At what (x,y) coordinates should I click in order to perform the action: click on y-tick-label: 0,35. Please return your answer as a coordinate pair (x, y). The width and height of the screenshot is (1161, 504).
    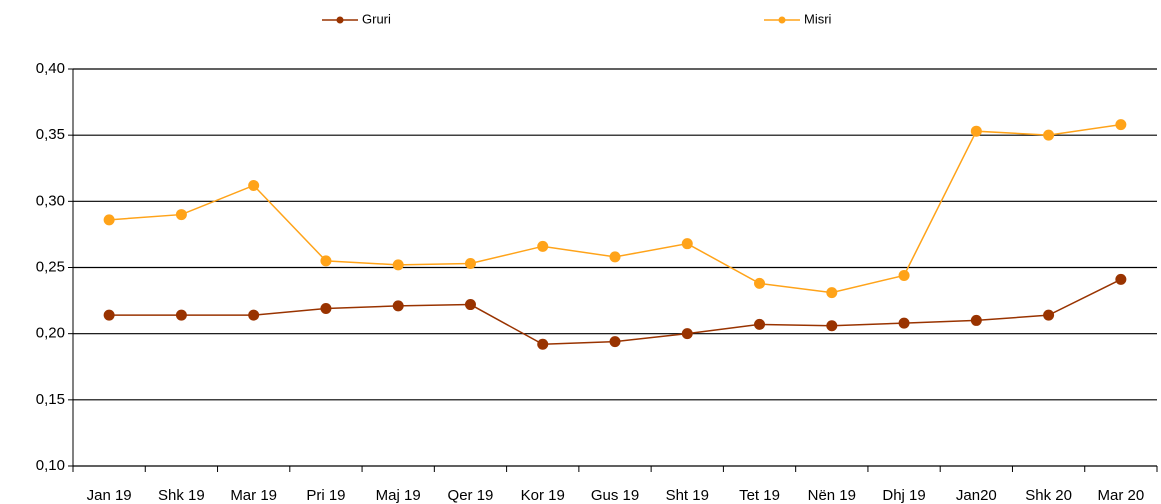
    Looking at the image, I should click on (50, 134).